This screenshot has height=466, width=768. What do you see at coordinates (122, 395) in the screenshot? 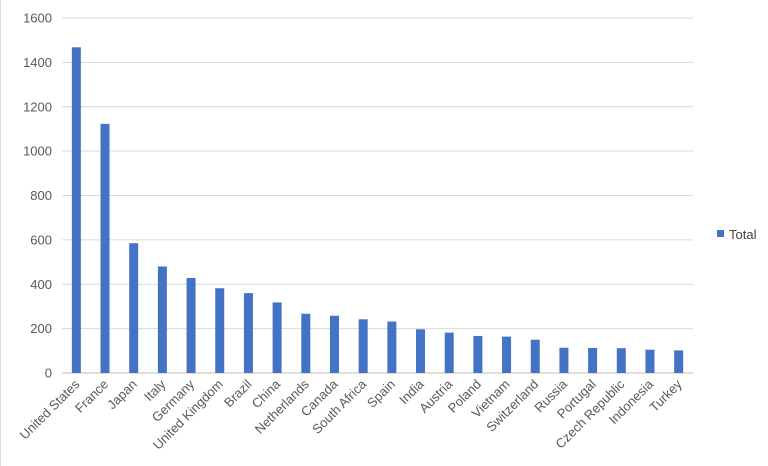
I see `x-tick-label: Japan` at bounding box center [122, 395].